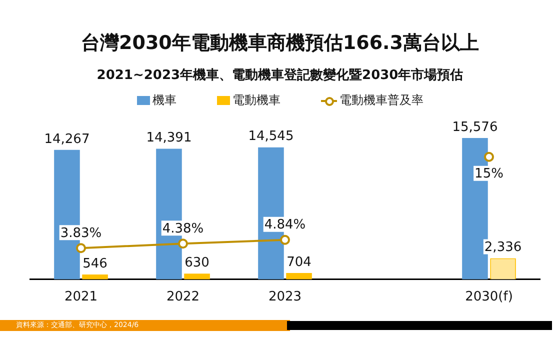  I want to click on data-label: 15%, so click(489, 174).